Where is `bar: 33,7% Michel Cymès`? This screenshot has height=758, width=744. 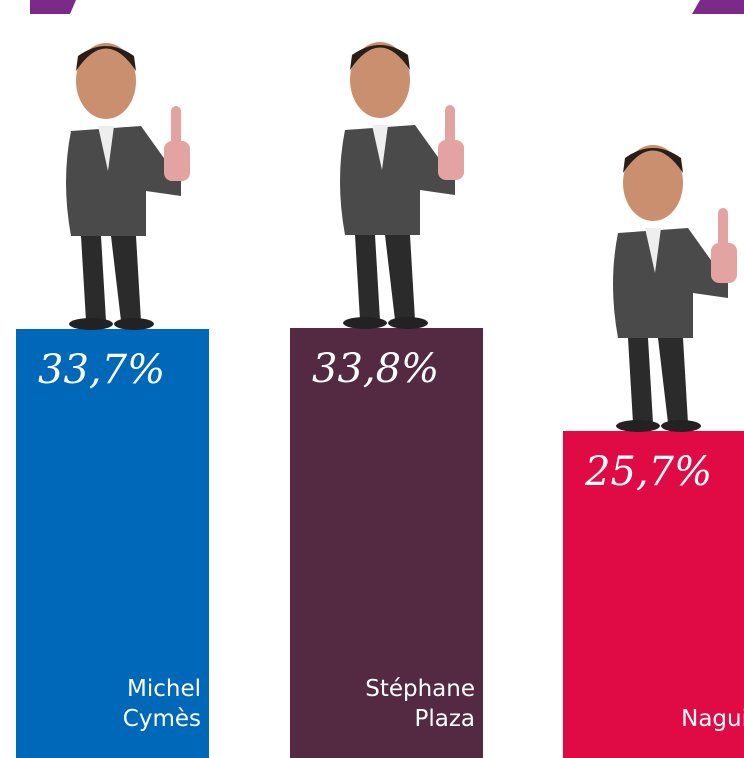
bar: 33,7% Michel Cymès is located at coordinates (112, 543).